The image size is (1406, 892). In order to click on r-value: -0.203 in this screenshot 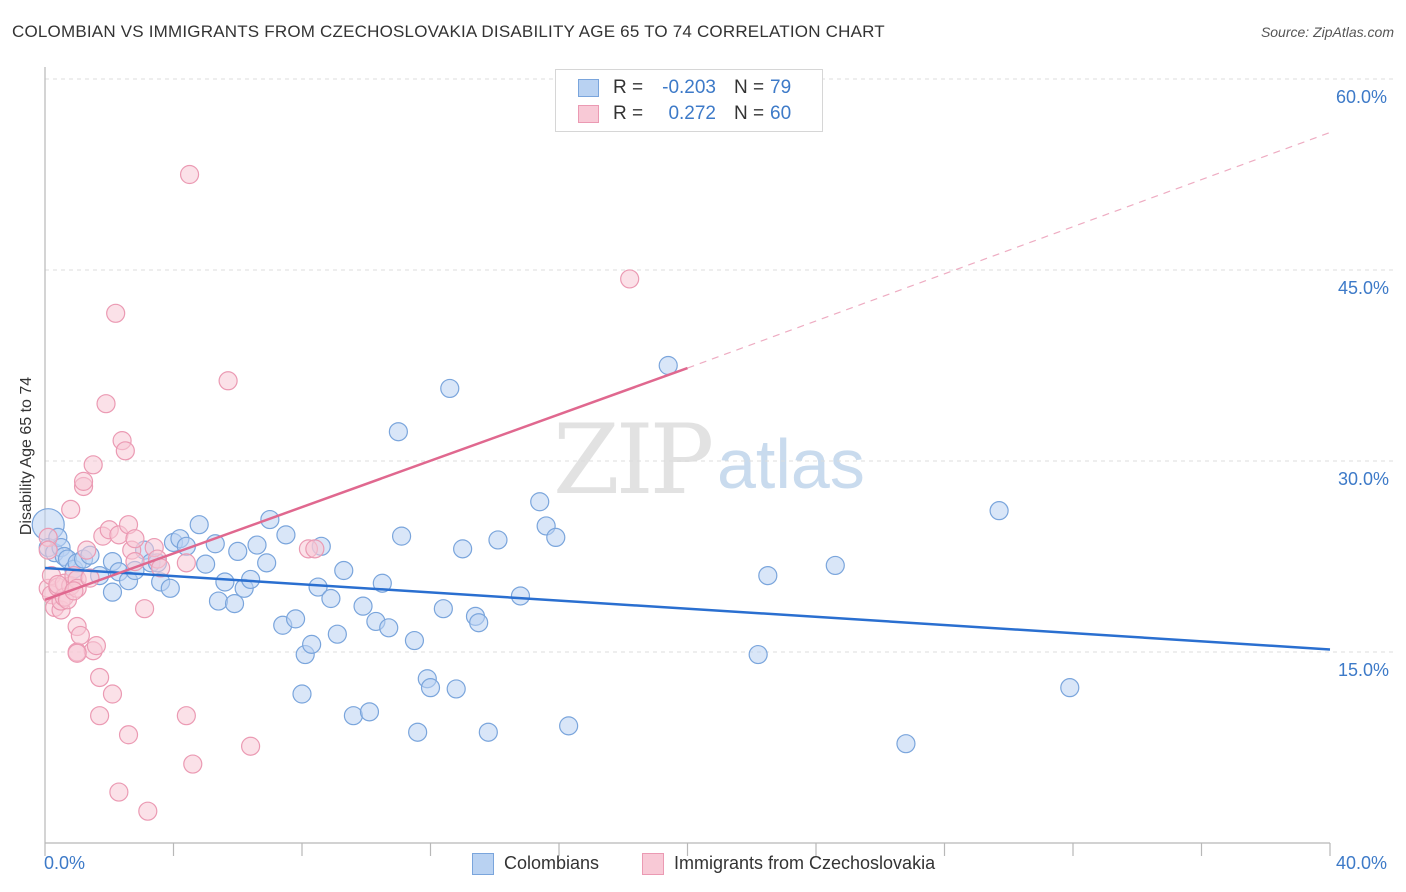, I will do `click(689, 87)`.